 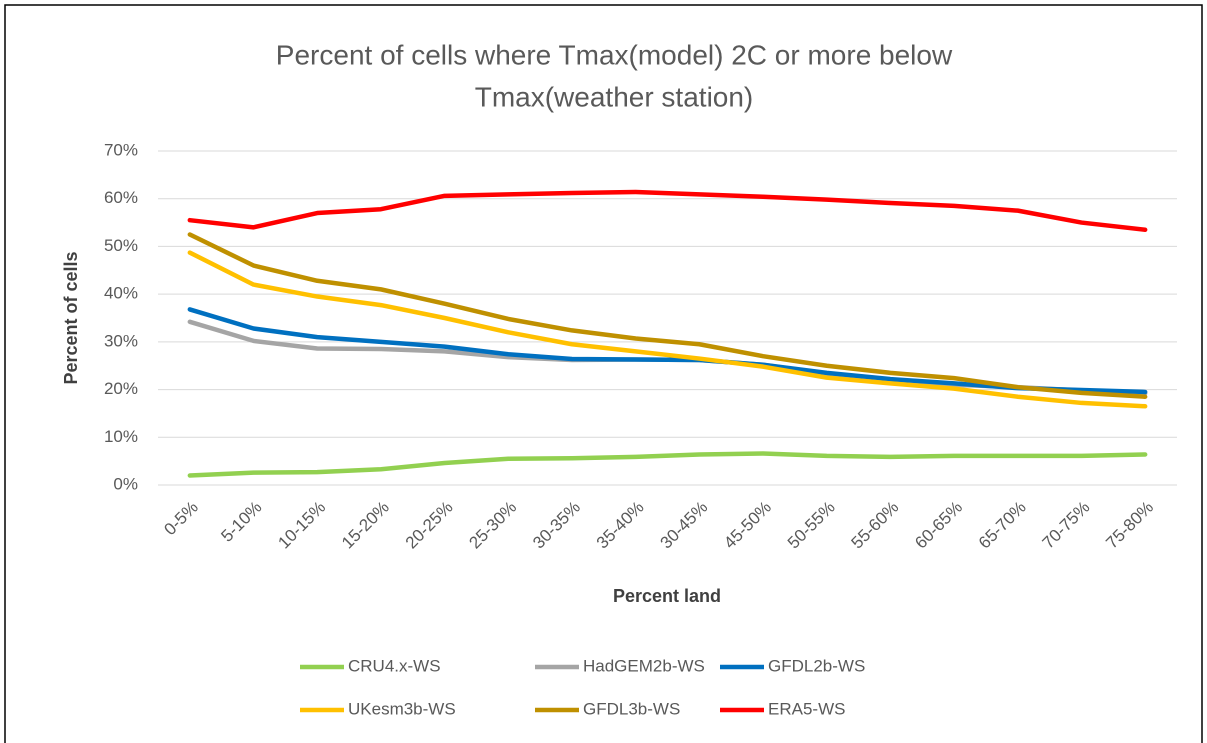 What do you see at coordinates (121, 197) in the screenshot?
I see `y-tick-label: 60%` at bounding box center [121, 197].